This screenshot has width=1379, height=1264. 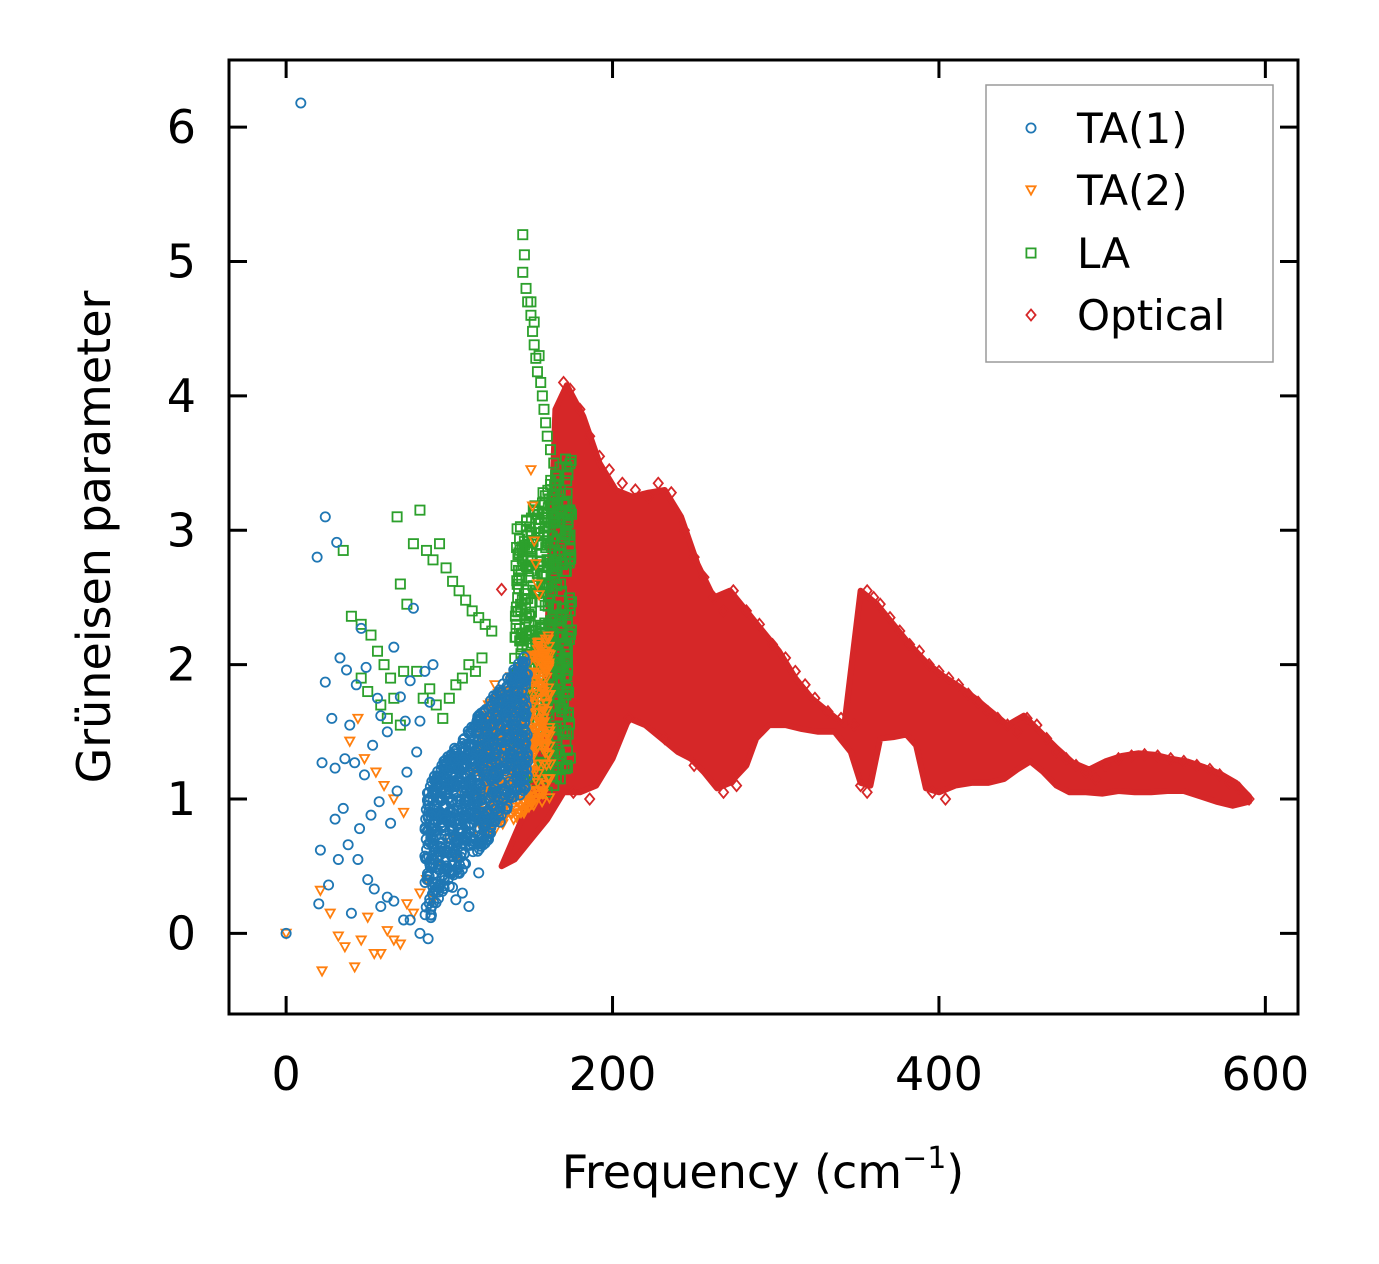 I want to click on x-tick-label: 600, so click(x=1265, y=1074).